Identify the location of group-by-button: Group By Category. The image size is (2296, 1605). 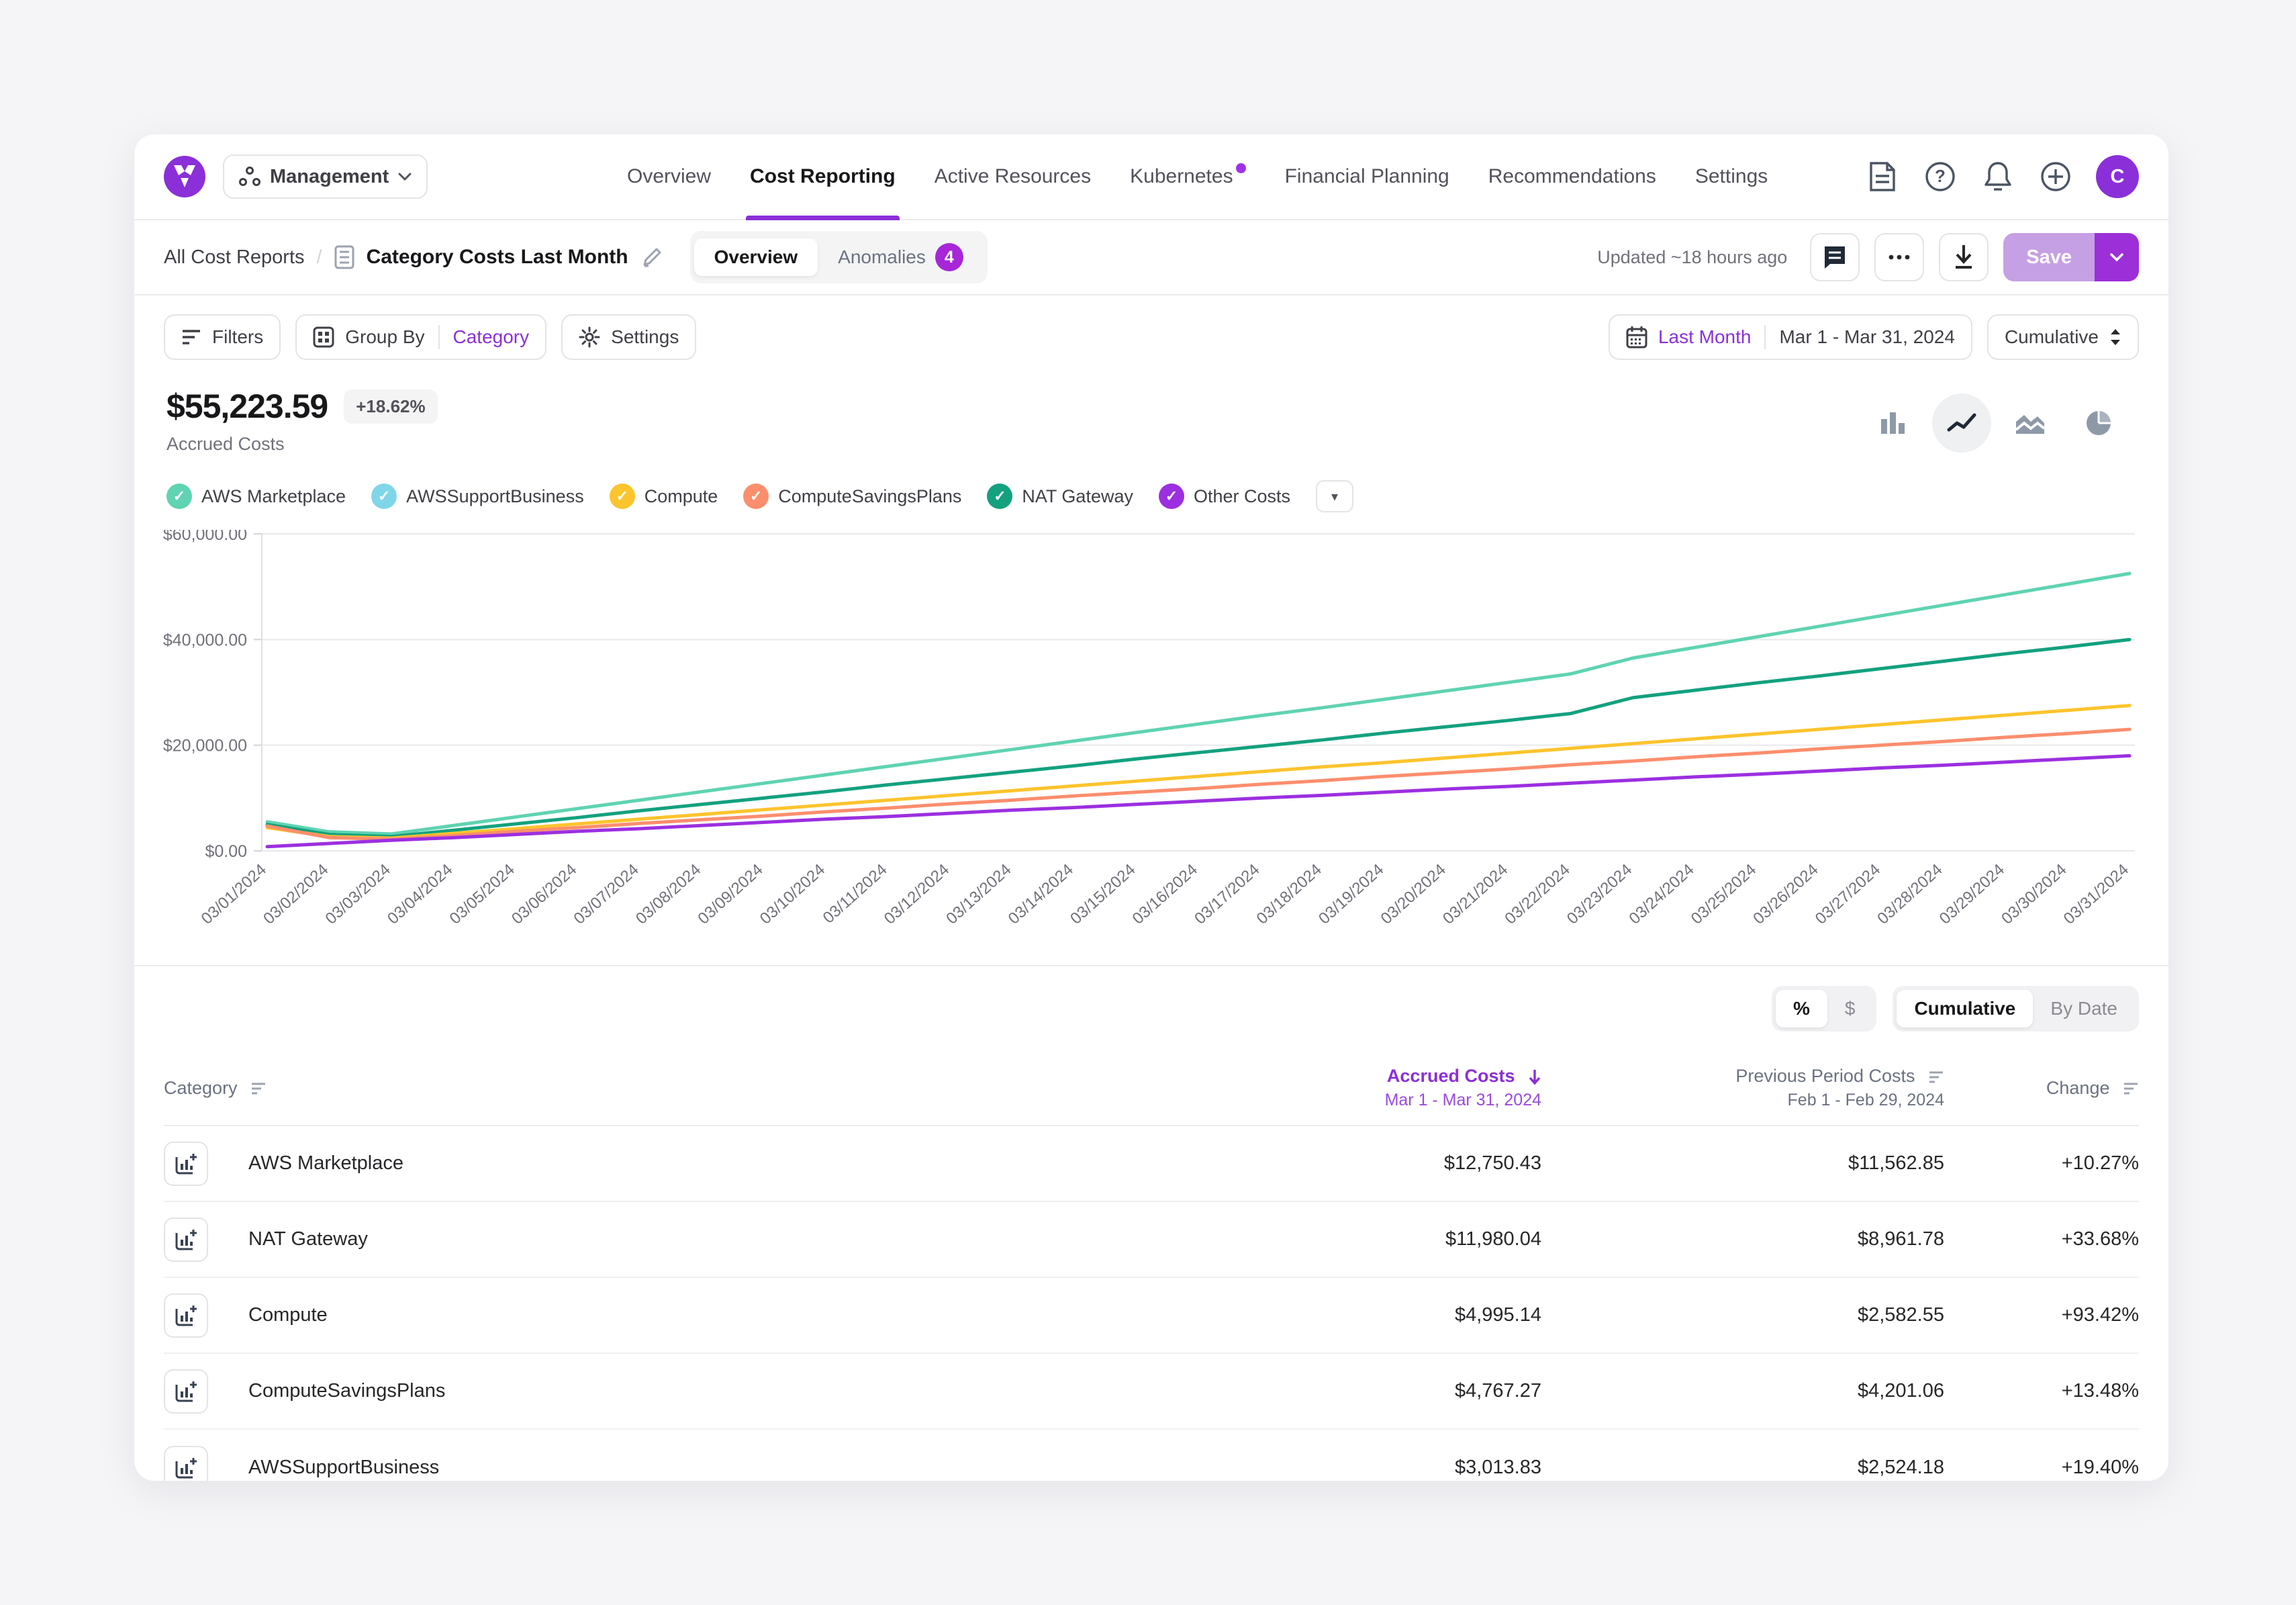
(421, 337).